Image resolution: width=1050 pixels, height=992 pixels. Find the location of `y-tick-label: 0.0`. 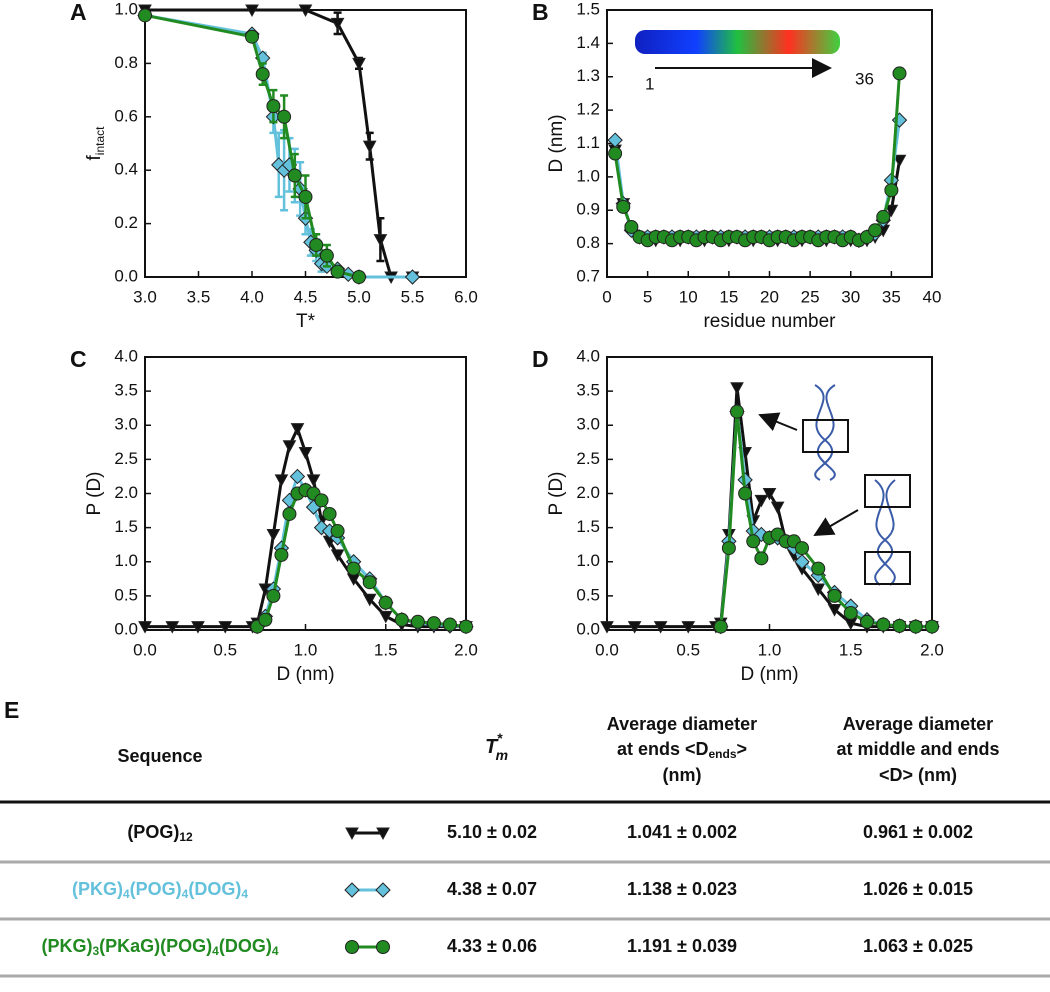

y-tick-label: 0.0 is located at coordinates (588, 628).